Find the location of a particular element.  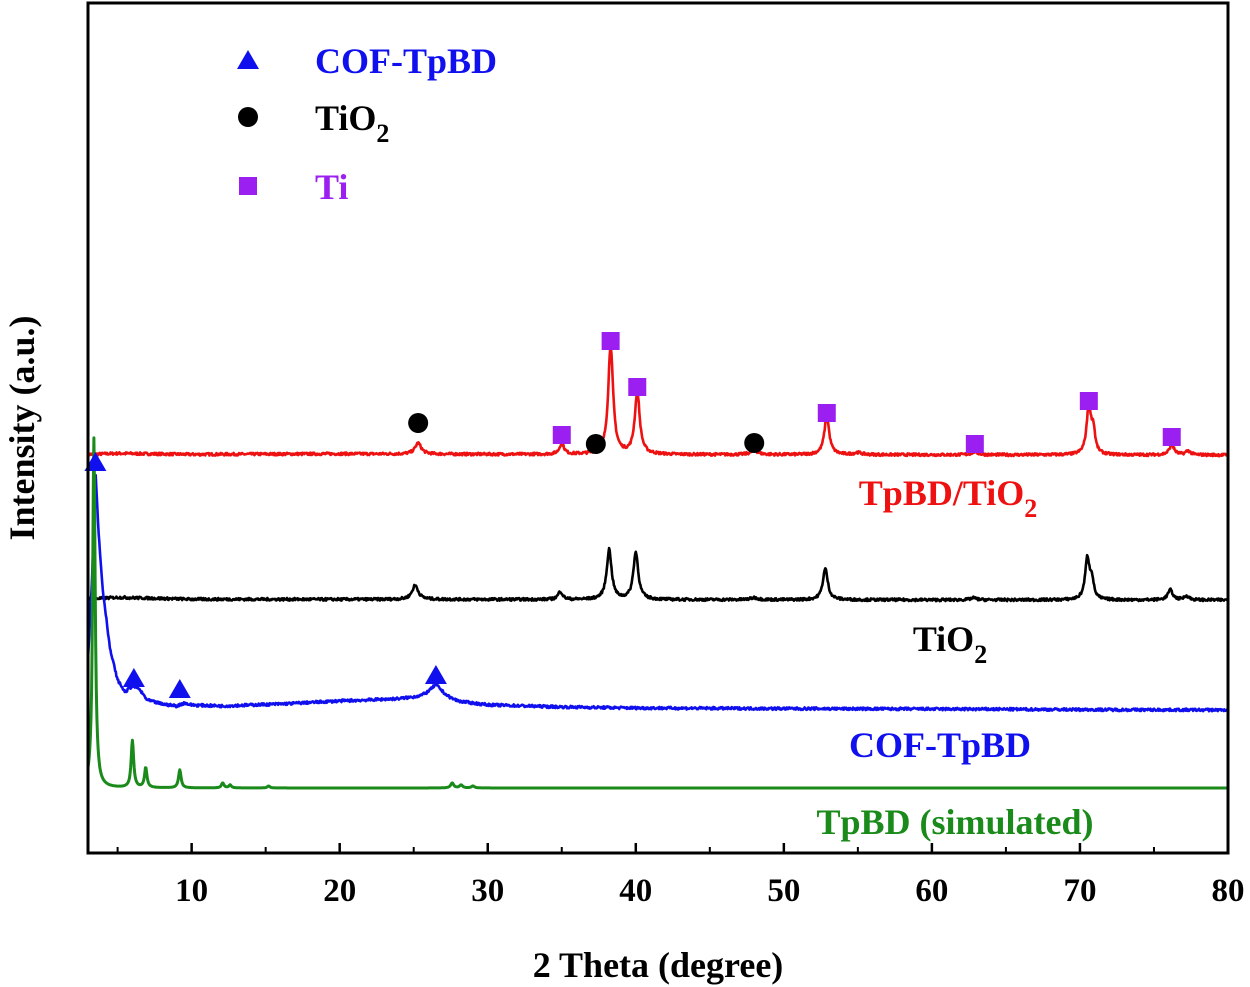

series-line-tpbd-tio2 is located at coordinates (657, 402).